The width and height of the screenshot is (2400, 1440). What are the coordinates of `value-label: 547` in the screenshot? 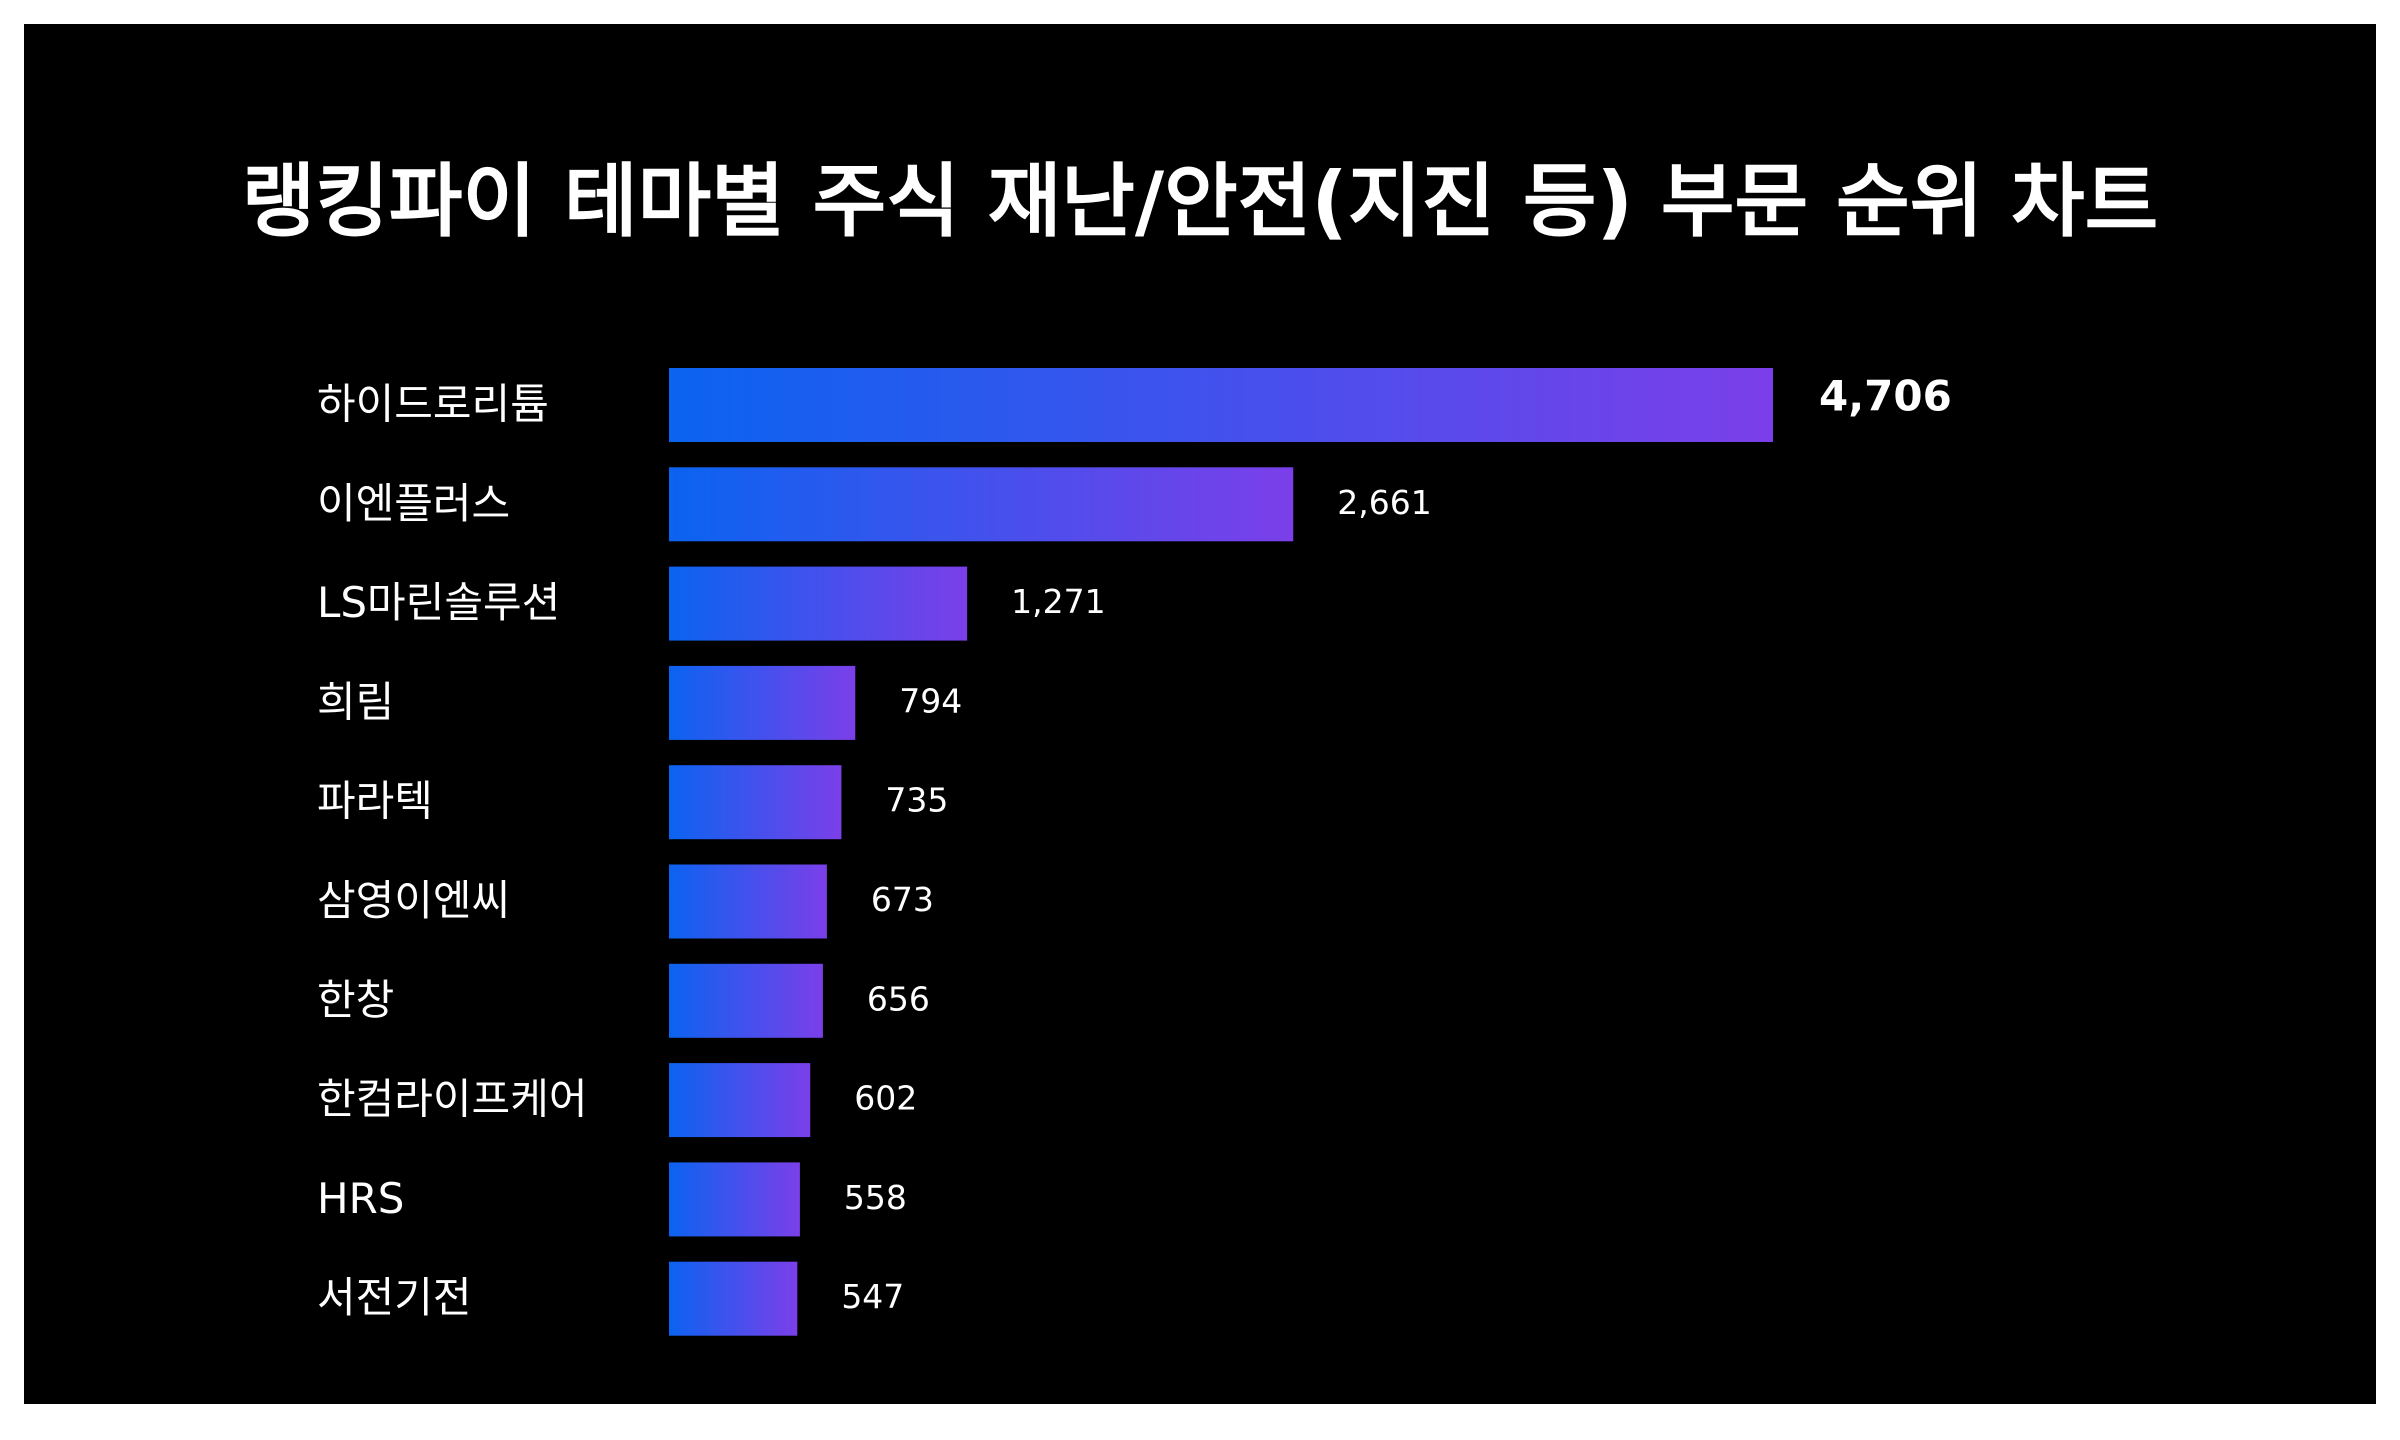 It's located at (872, 1296).